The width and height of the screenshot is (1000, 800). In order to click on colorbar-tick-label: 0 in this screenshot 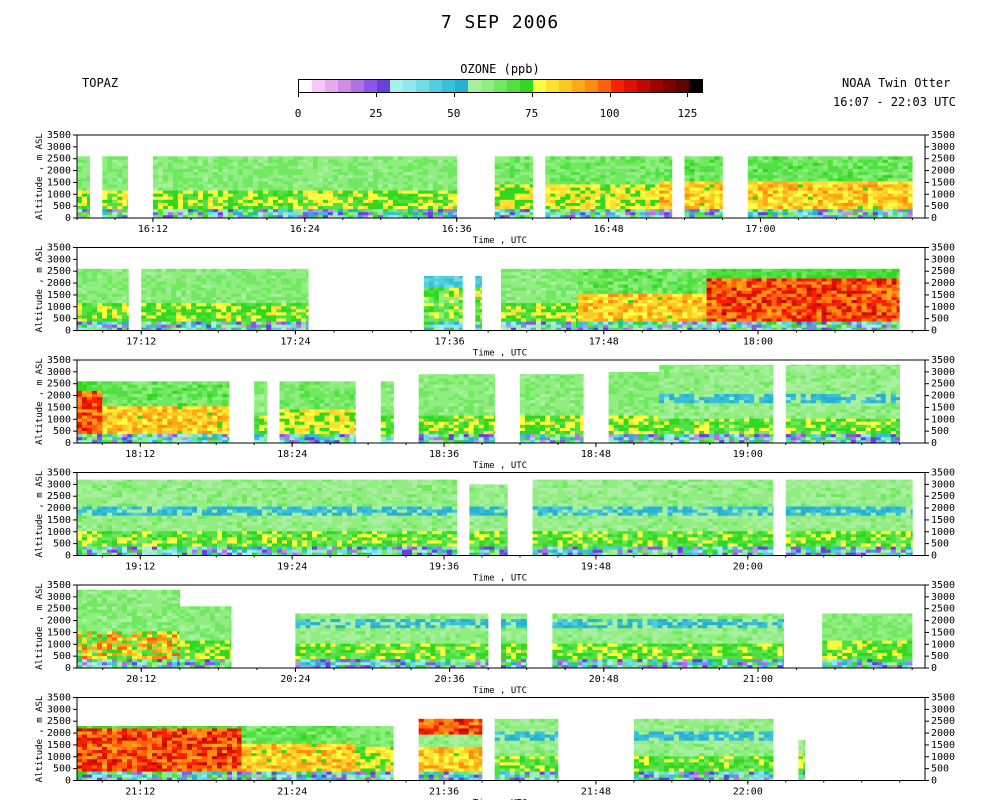, I will do `click(298, 113)`.